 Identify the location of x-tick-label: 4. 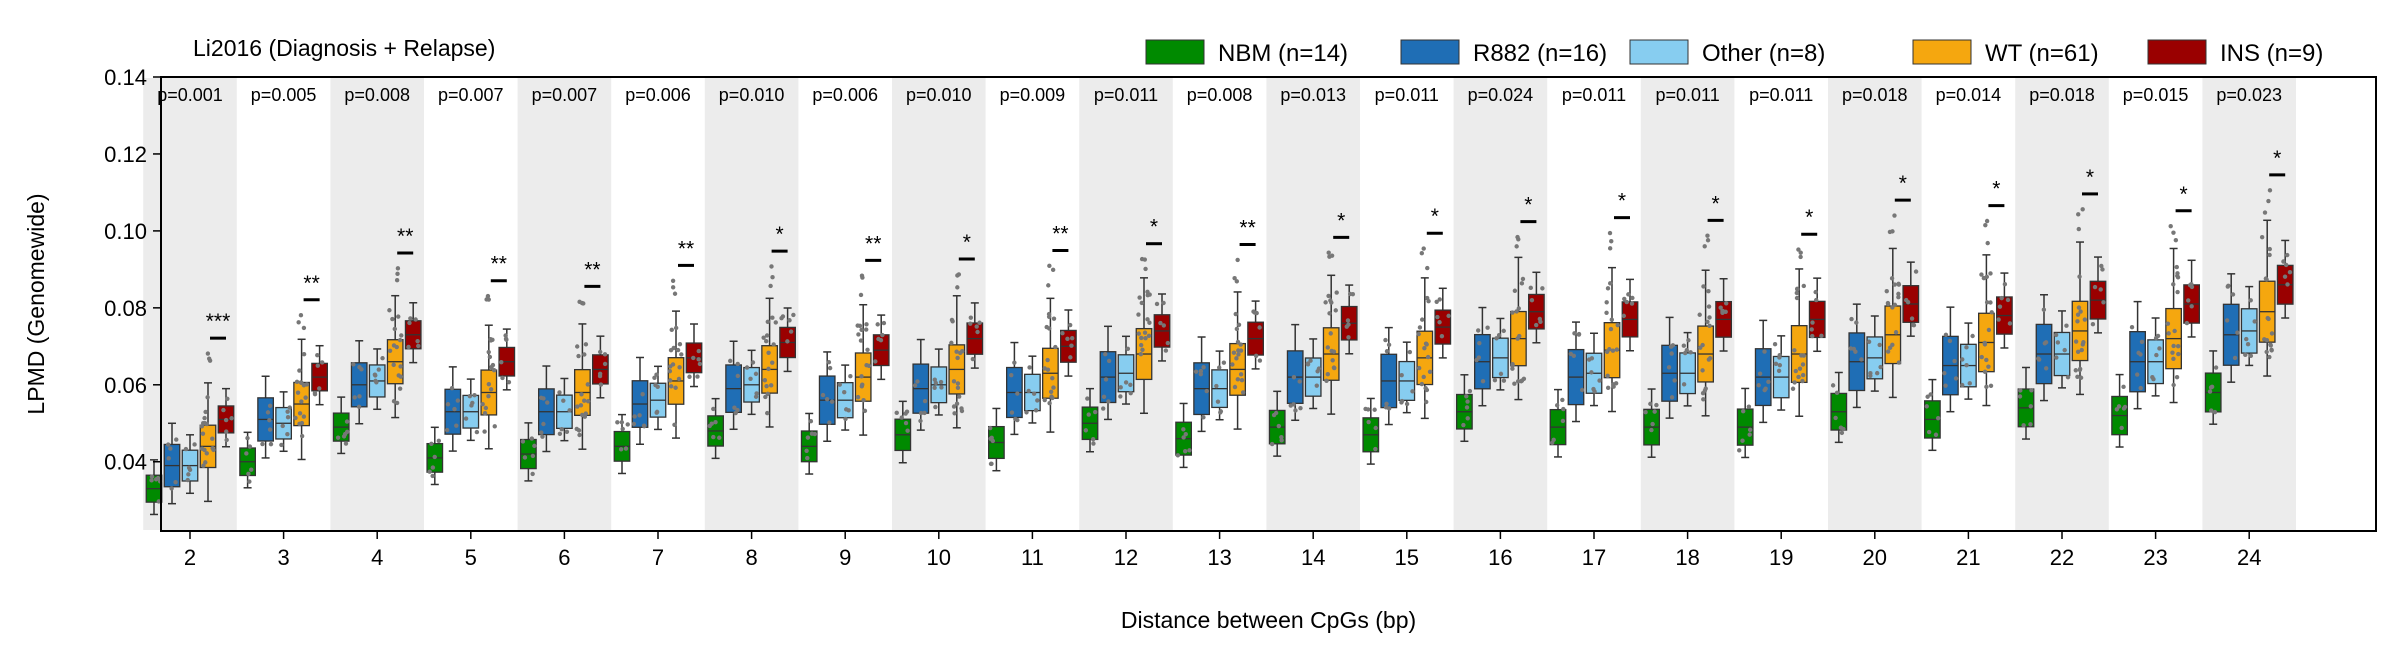
(377, 557).